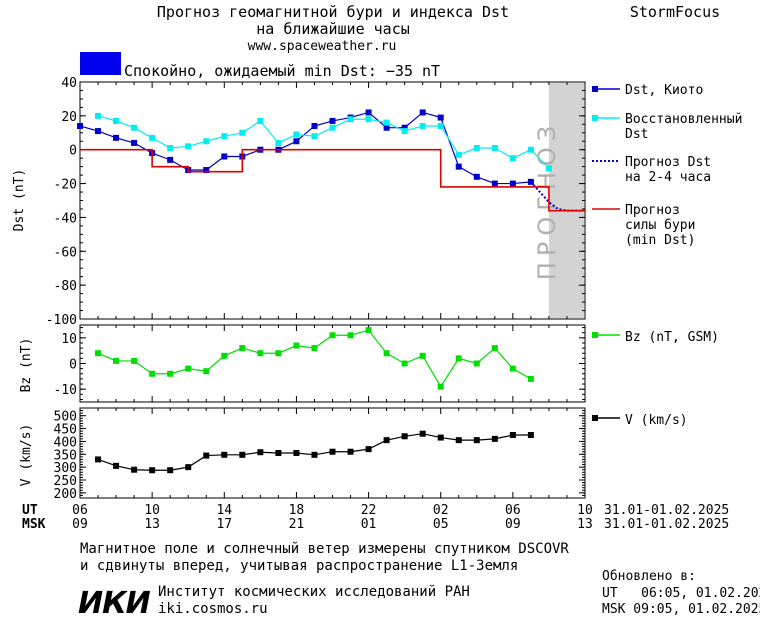 Image resolution: width=760 pixels, height=620 pixels. I want to click on bz-ytick-label: -10, so click(65, 390).